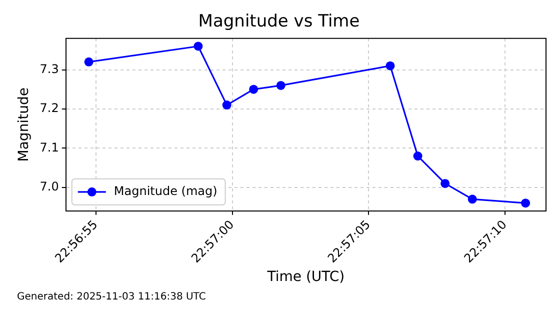  What do you see at coordinates (111, 297) in the screenshot?
I see `text: Generated: 2025-11-03 11:16:38 UTC` at bounding box center [111, 297].